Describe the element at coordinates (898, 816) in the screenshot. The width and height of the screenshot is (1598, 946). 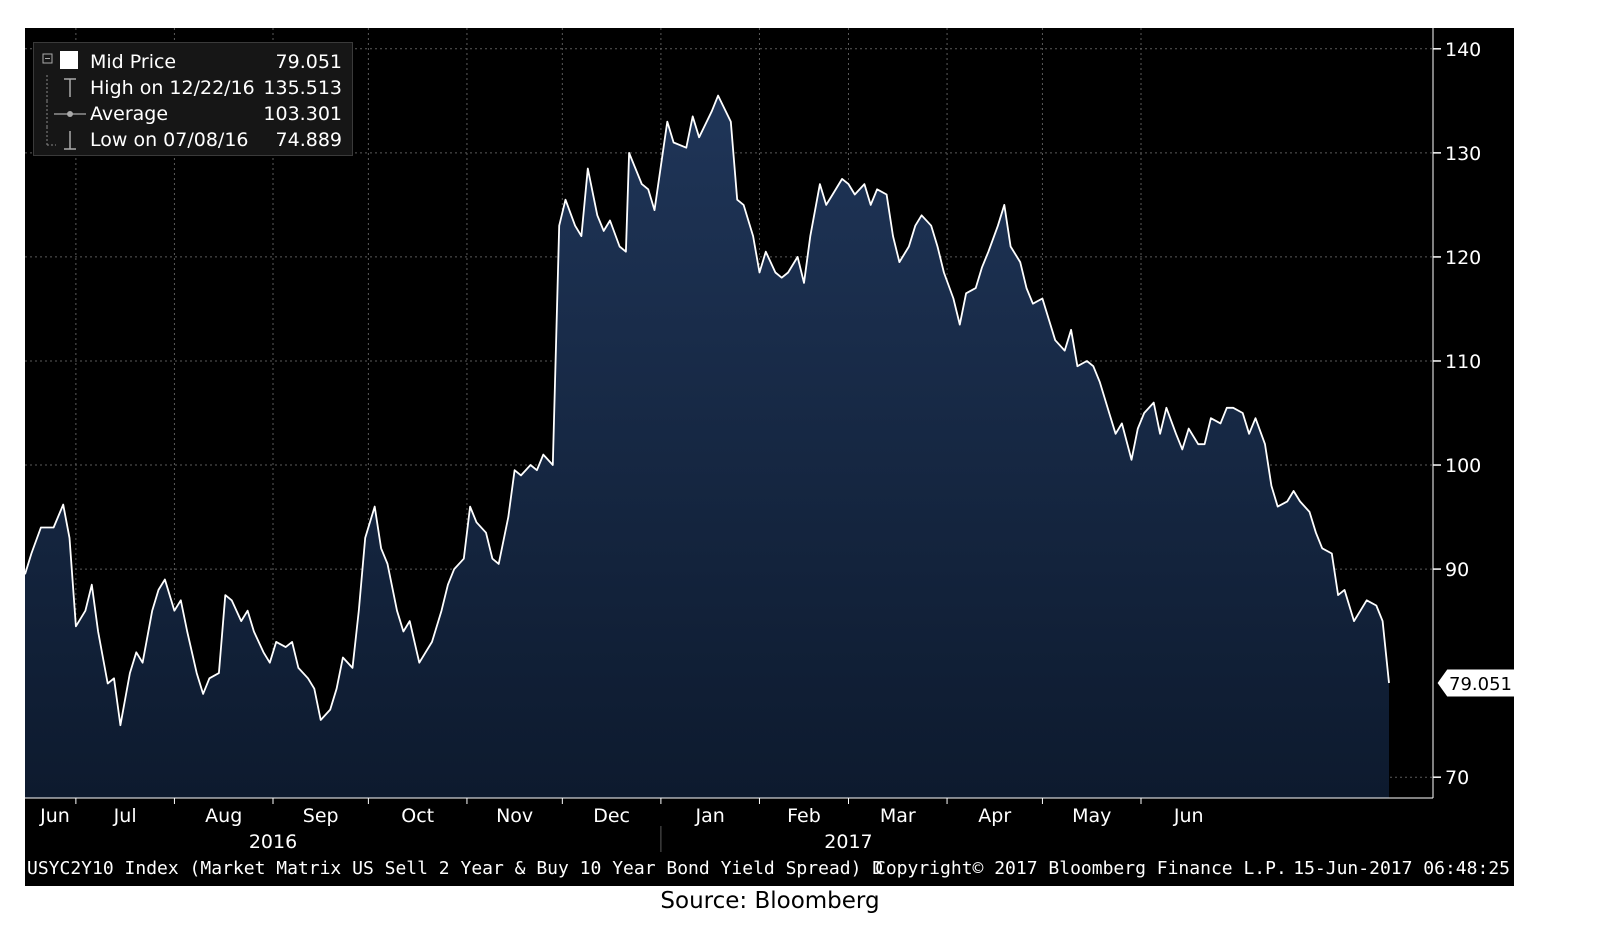
I see `x-tick-label: Mar` at that location.